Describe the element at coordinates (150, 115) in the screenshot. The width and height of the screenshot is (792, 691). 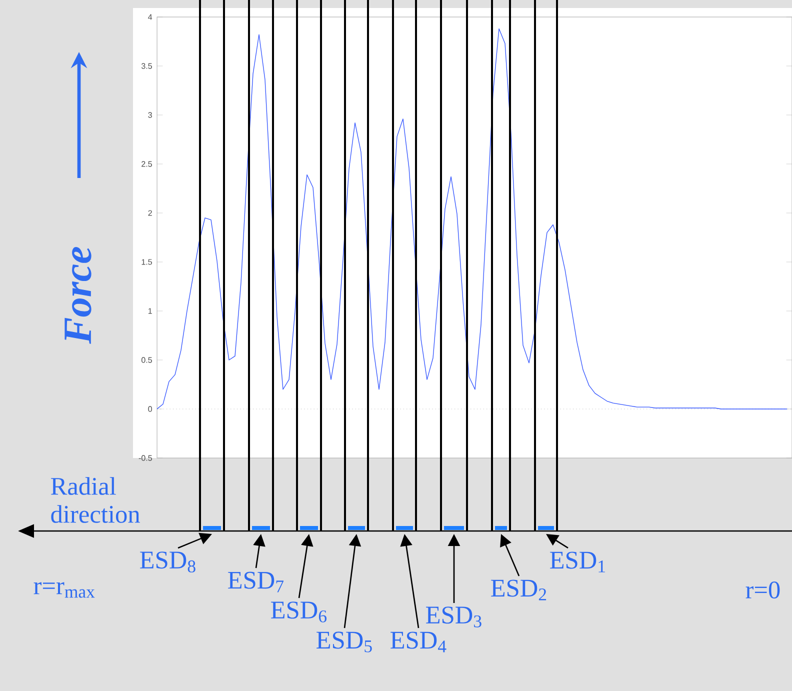
I see `y-tick-label: 3` at that location.